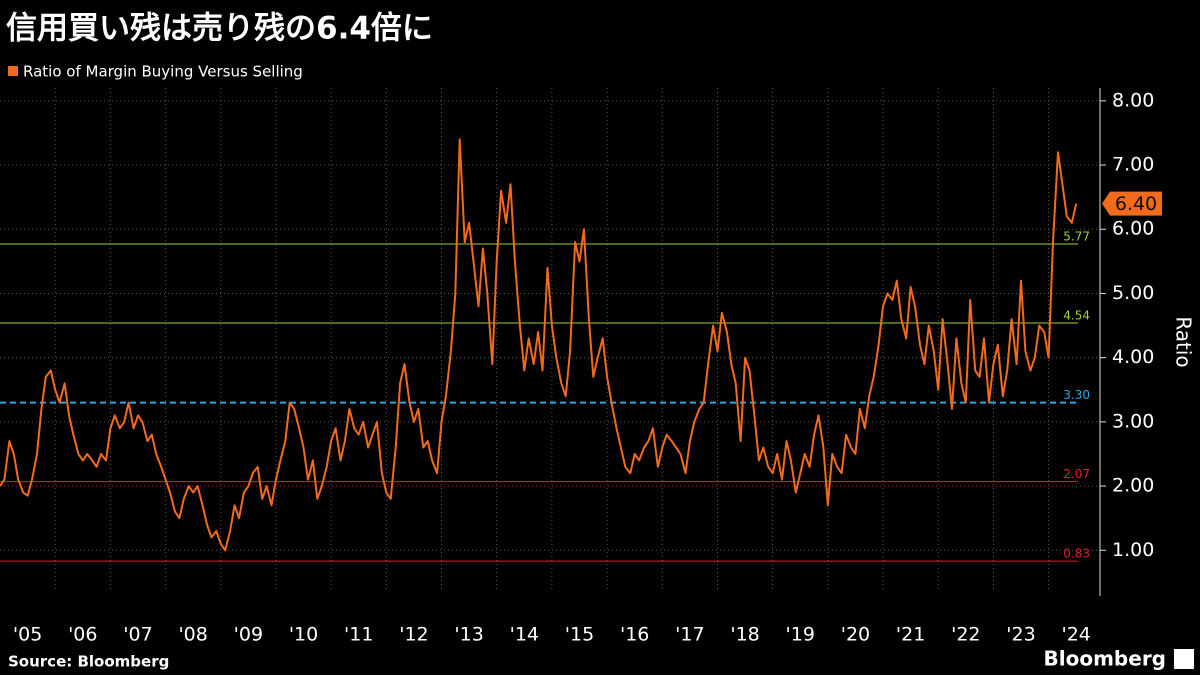 The width and height of the screenshot is (1200, 675). What do you see at coordinates (248, 635) in the screenshot?
I see `x-tick-label: '09` at bounding box center [248, 635].